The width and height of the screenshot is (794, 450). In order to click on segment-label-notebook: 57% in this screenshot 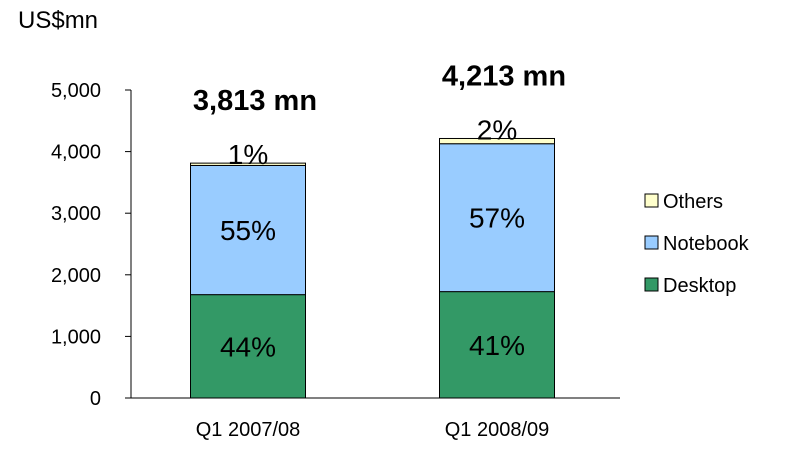, I will do `click(497, 218)`.